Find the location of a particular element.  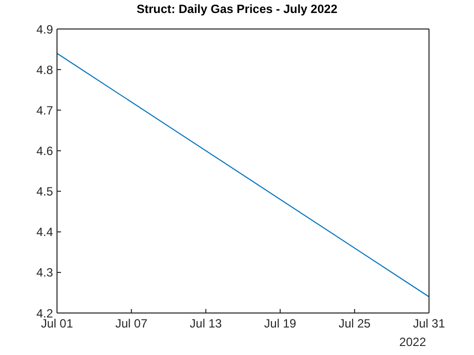

x-tick-label: Jul 07 is located at coordinates (131, 323).